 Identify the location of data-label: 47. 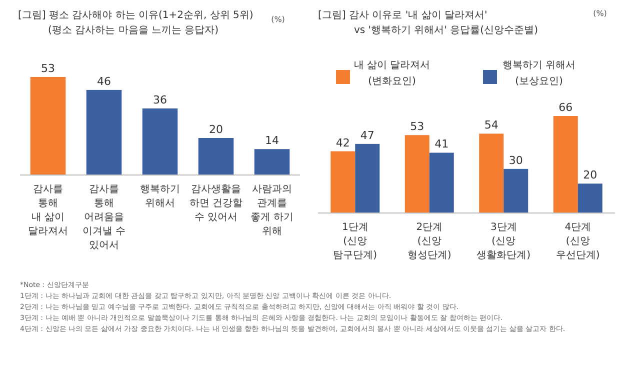
(367, 135).